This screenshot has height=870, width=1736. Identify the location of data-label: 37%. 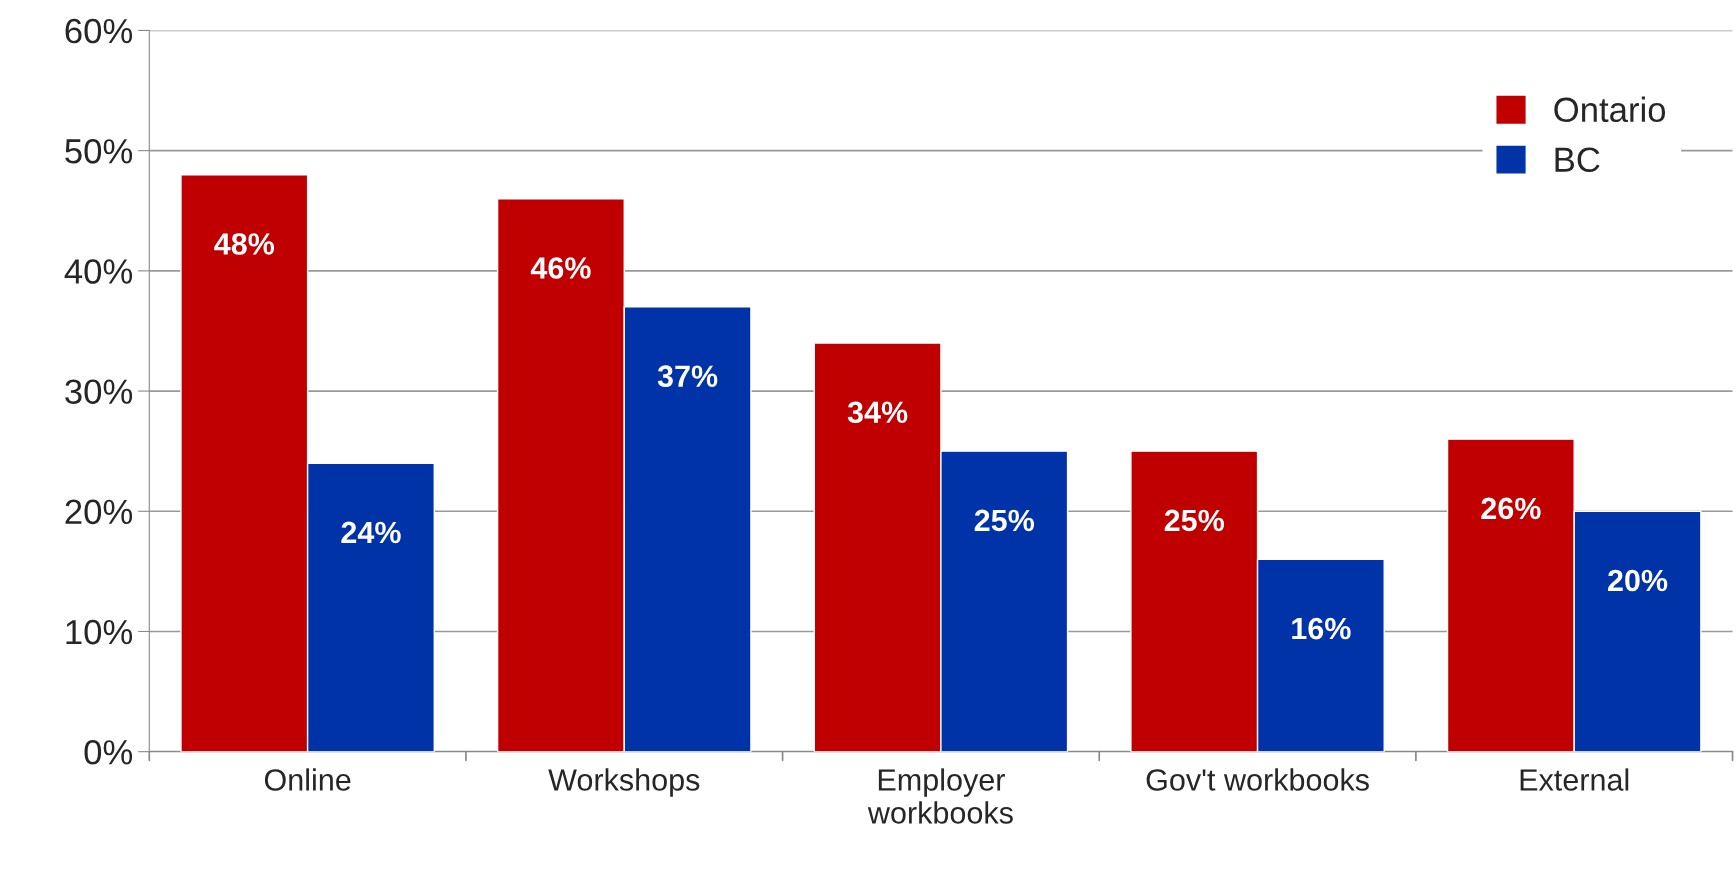
(687, 376).